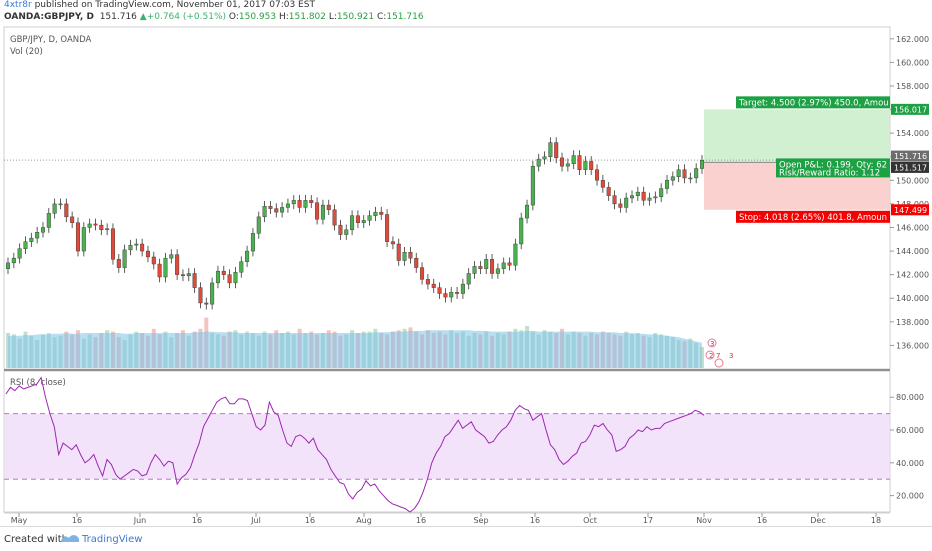  I want to click on low-label: L:, so click(332, 17).